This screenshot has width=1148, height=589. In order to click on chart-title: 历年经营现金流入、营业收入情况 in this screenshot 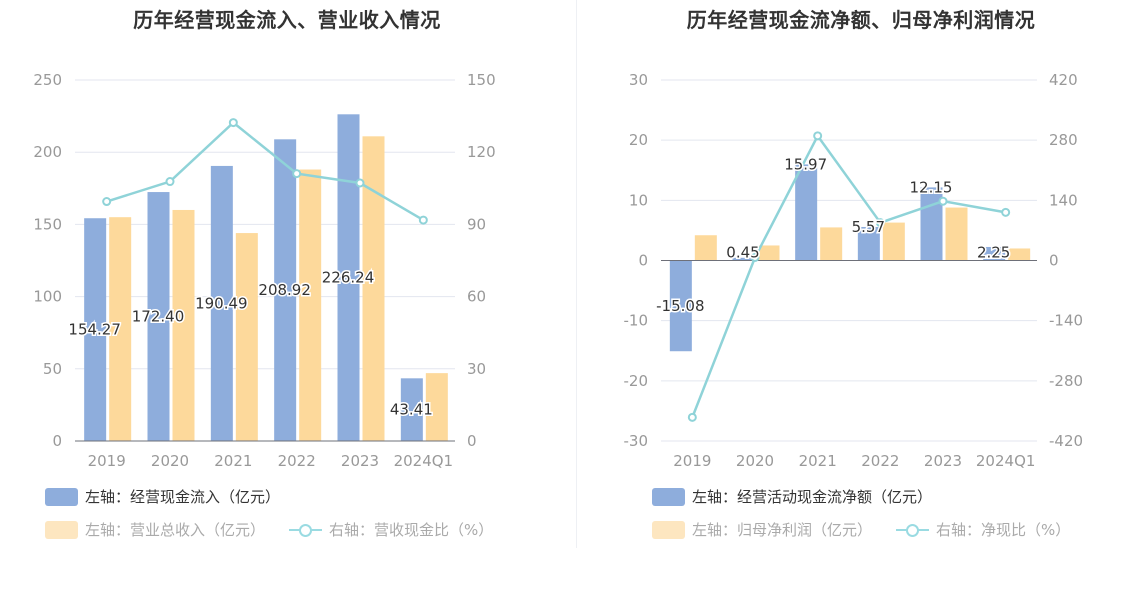, I will do `click(287, 20)`.